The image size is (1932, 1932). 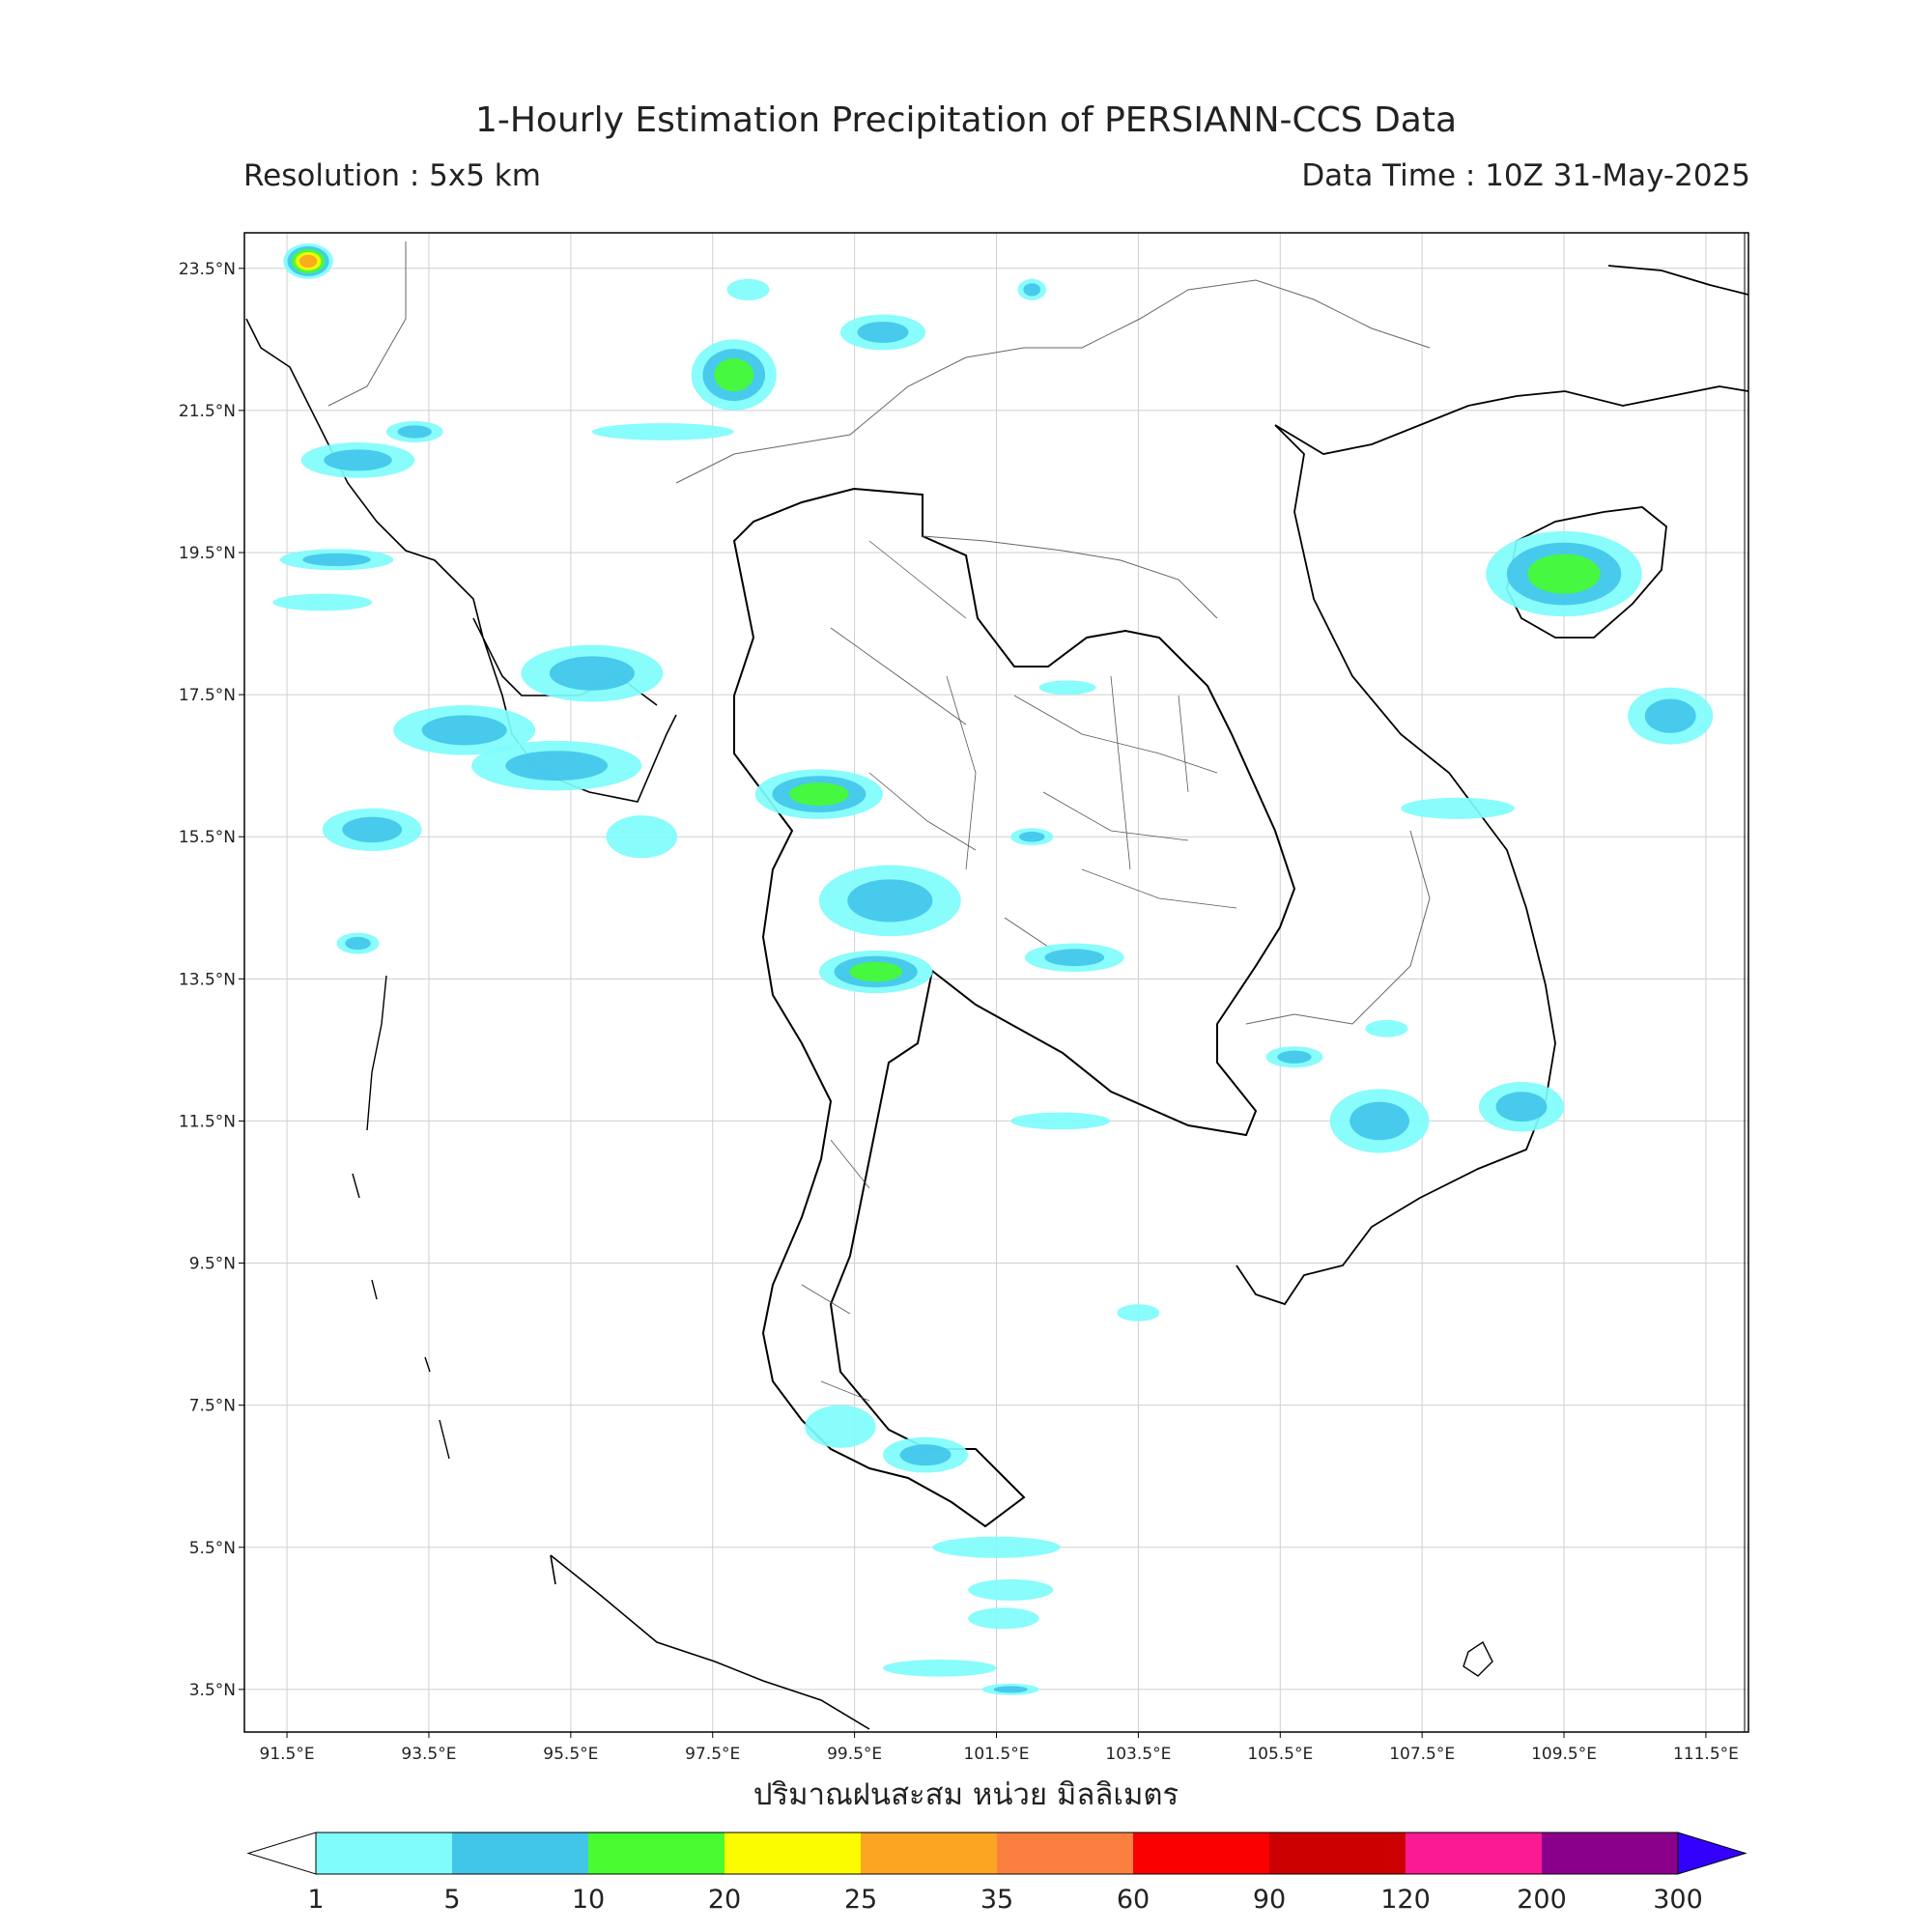 What do you see at coordinates (997, 1754) in the screenshot?
I see `lon-tick-label: 101.5°E` at bounding box center [997, 1754].